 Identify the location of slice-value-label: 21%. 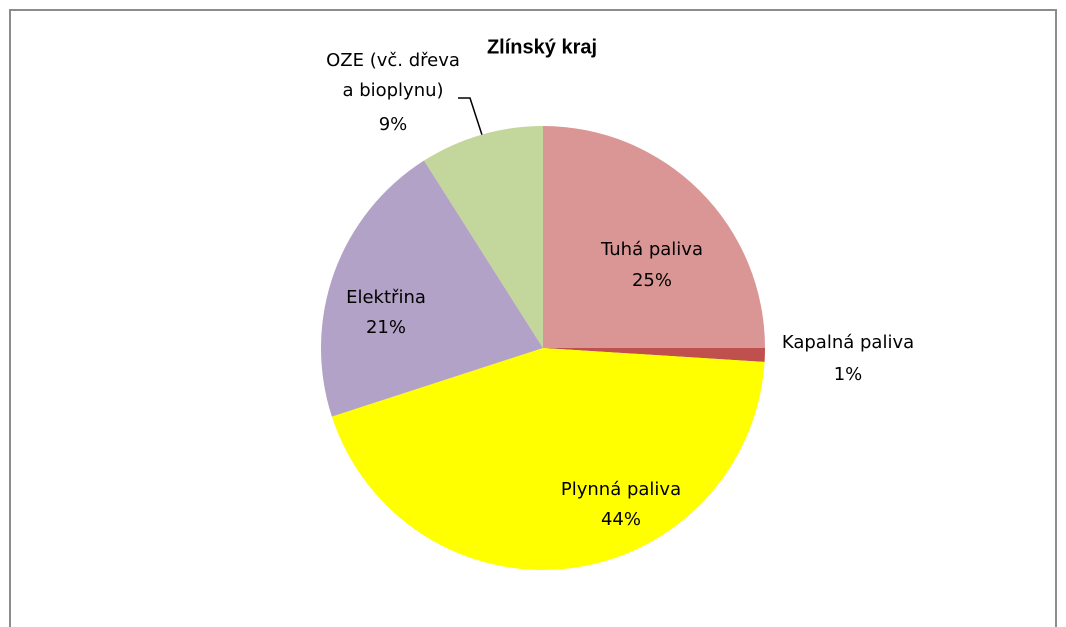
(386, 327).